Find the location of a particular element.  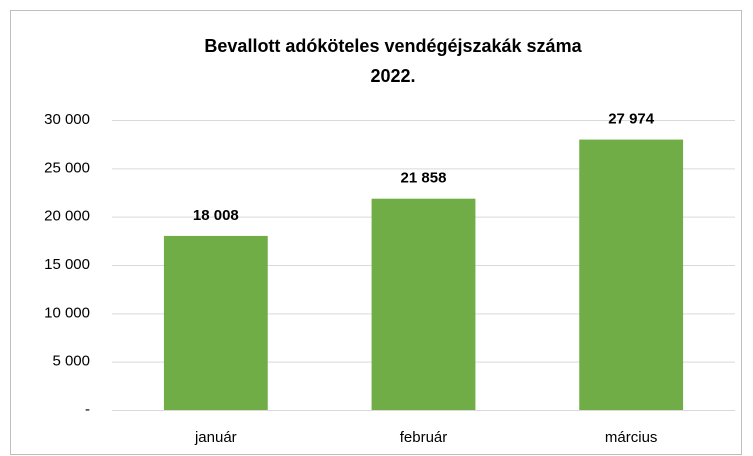

y-tick-label: 30 000 is located at coordinates (67, 119).